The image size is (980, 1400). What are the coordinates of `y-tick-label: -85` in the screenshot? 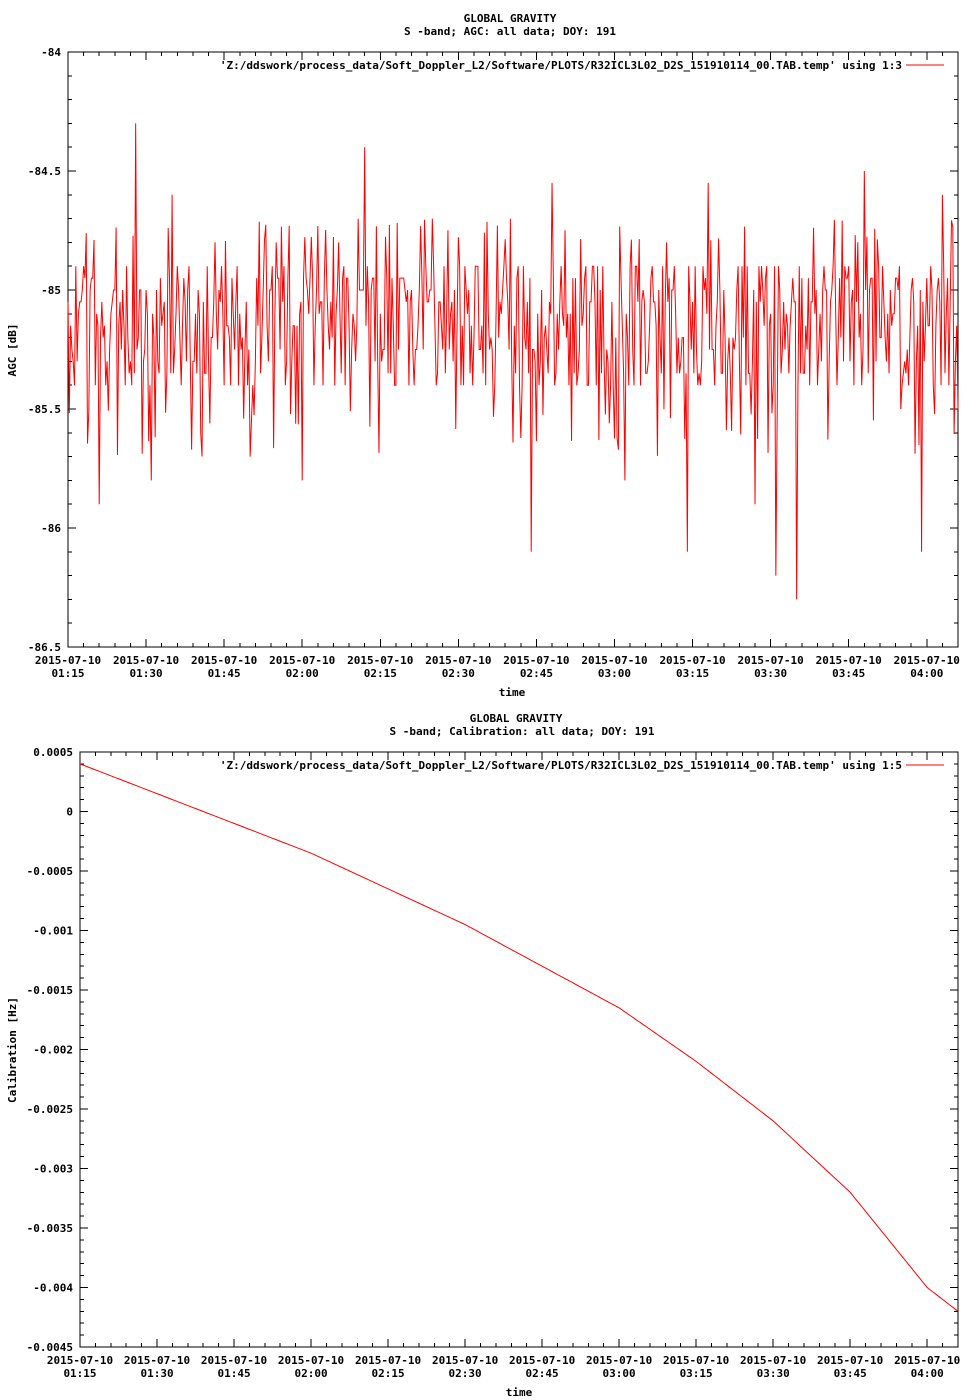 It's located at (51, 290).